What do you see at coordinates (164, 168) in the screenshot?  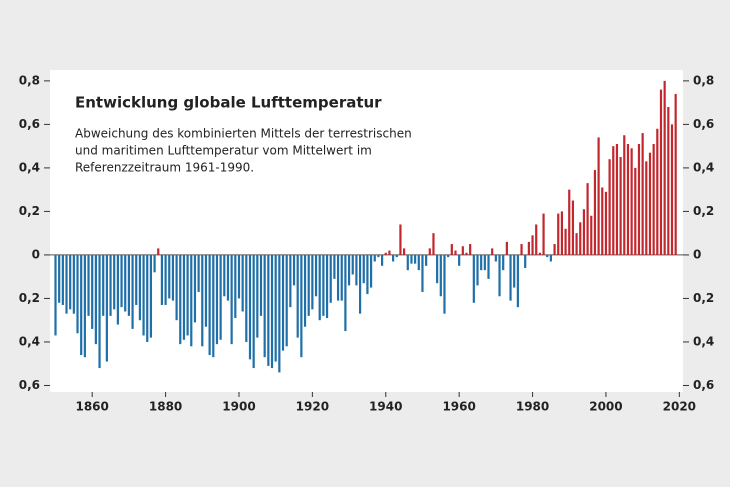 I see `subtitle-line: Referenzzeitraum 1961-1990.` at bounding box center [164, 168].